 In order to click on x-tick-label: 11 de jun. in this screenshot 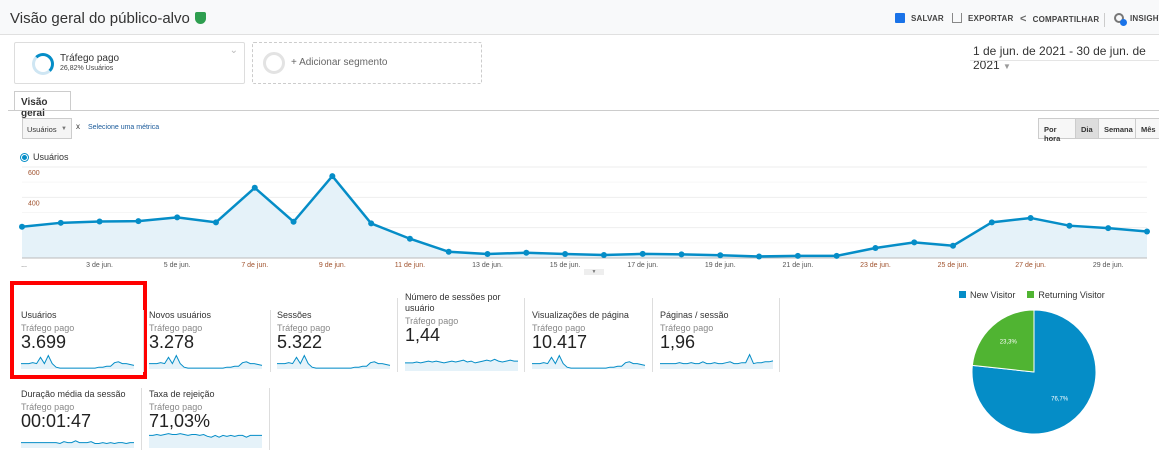, I will do `click(410, 265)`.